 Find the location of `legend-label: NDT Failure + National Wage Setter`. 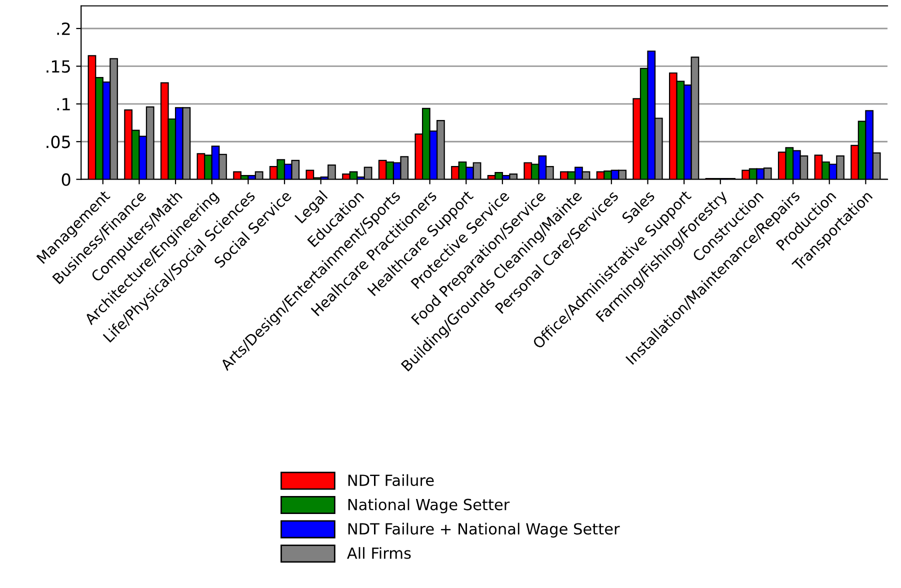

legend-label: NDT Failure + National Wage Setter is located at coordinates (484, 530).